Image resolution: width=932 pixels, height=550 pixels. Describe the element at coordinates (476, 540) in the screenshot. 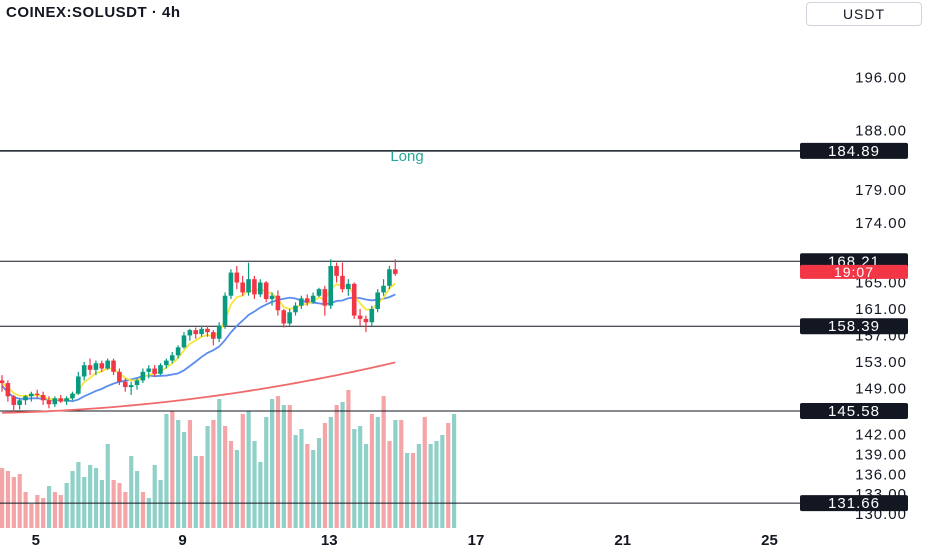

I see `time-tick-label: 17` at that location.